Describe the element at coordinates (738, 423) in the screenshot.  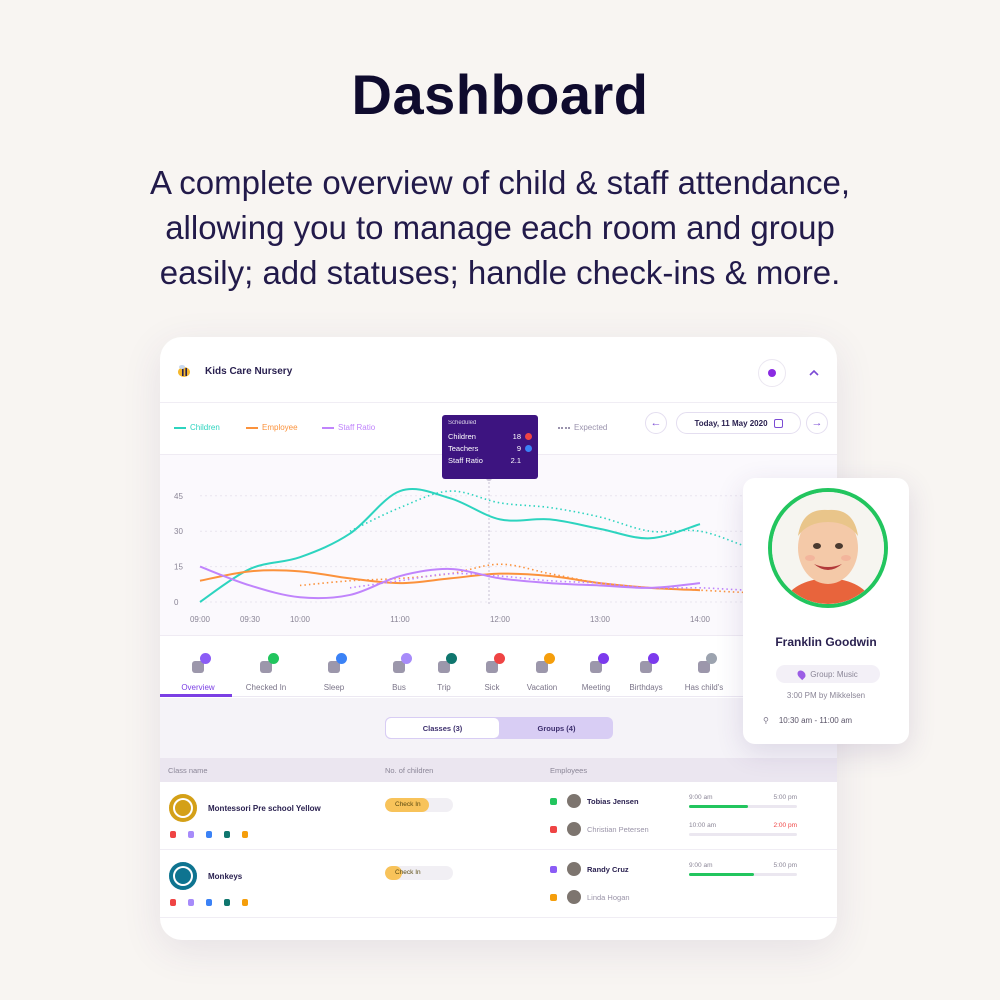
I see `date-picker: Today, 11 May 2020` at that location.